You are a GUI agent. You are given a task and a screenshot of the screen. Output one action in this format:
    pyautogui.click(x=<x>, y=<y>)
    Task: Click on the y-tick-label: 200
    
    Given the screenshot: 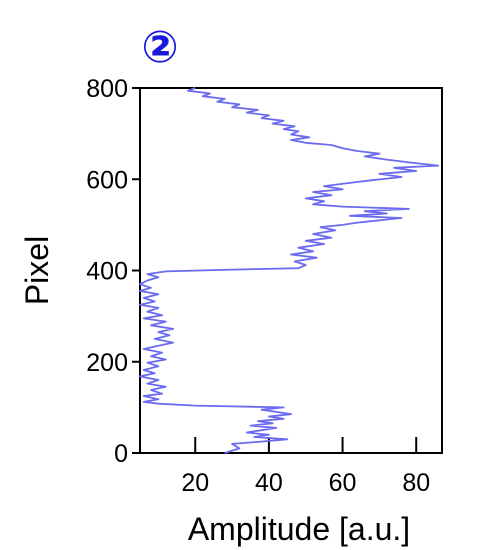 What is the action you would take?
    pyautogui.click(x=107, y=363)
    